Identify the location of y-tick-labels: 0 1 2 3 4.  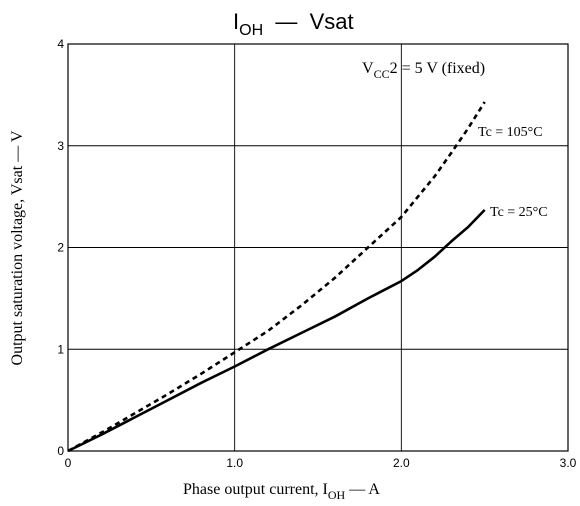
(60, 247).